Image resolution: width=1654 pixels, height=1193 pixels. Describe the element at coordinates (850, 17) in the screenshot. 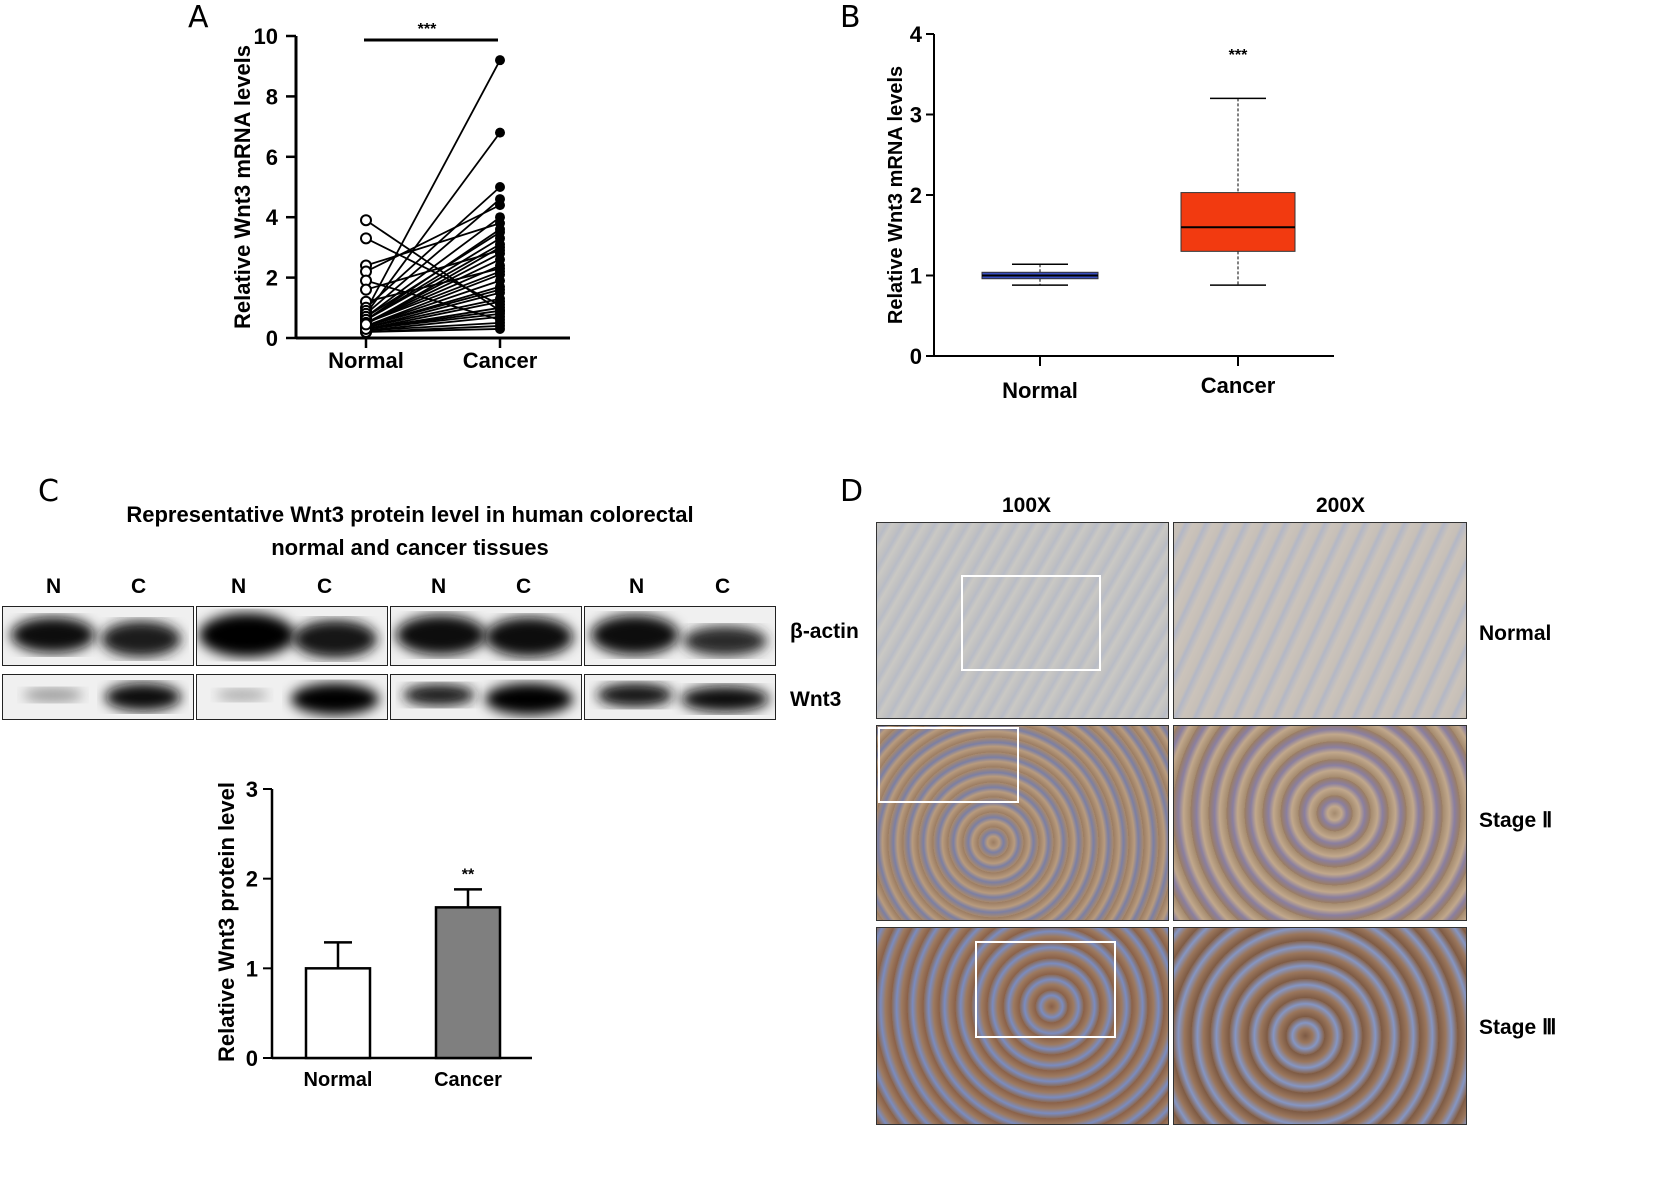

I see `panel-letter-b: B` at that location.